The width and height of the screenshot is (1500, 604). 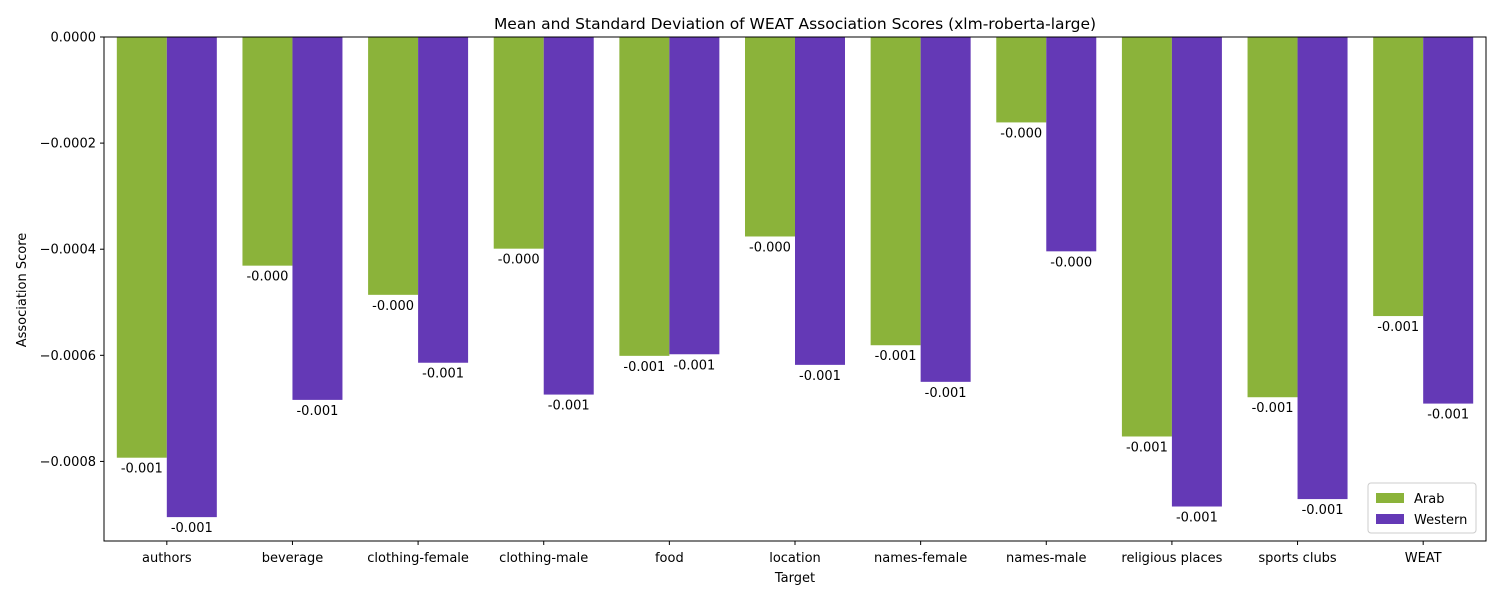 What do you see at coordinates (418, 558) in the screenshot?
I see `x-tick-label: clothing-female` at bounding box center [418, 558].